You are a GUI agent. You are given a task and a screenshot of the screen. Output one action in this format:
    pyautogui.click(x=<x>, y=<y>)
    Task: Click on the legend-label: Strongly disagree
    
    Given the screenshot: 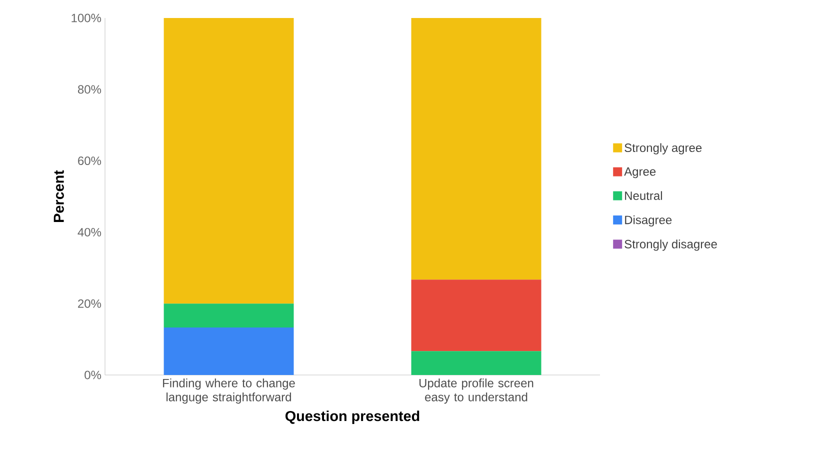 What is the action you would take?
    pyautogui.click(x=670, y=245)
    